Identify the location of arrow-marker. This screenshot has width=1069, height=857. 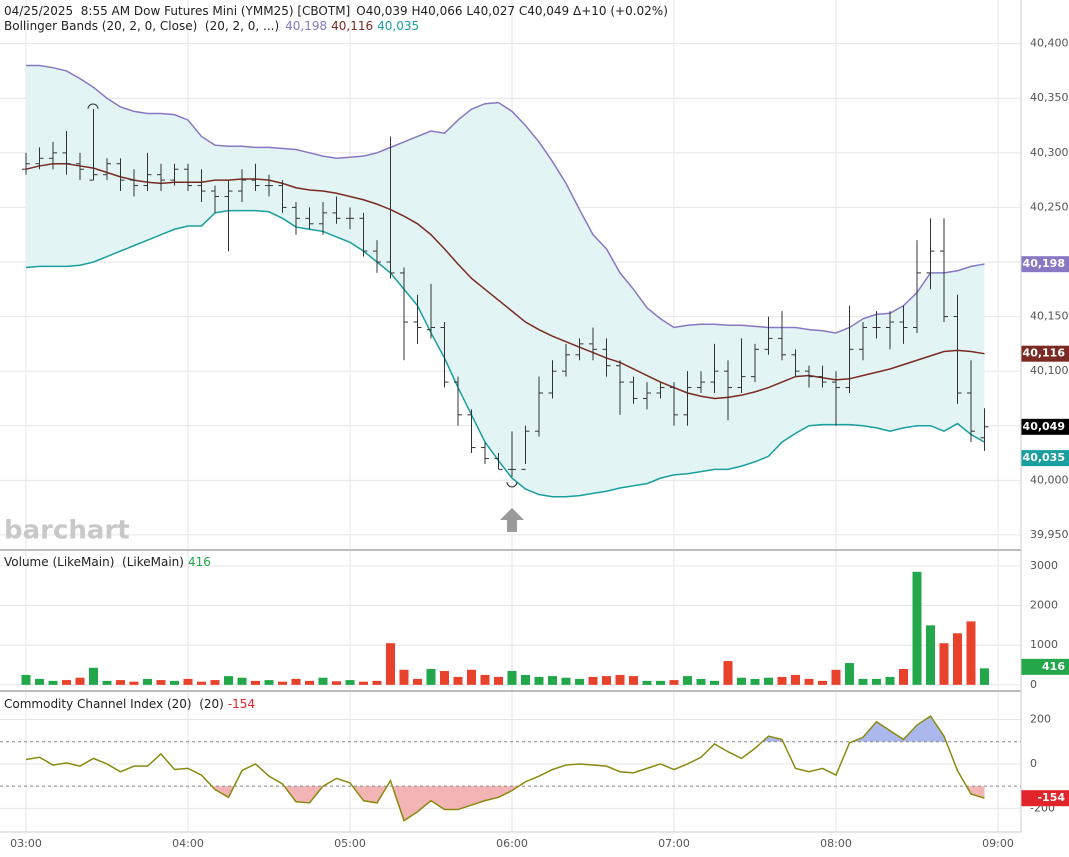
(512, 520).